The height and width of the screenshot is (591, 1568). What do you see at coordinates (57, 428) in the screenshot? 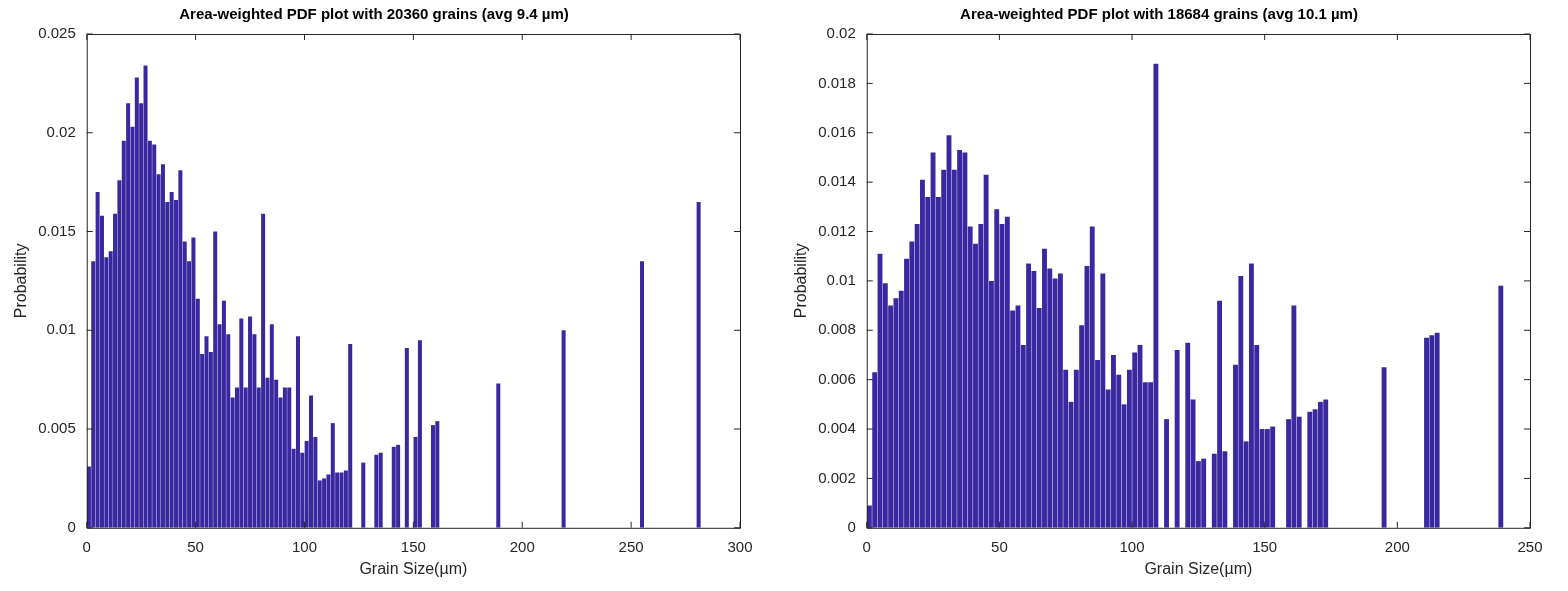
I see `y-tick-label: 0.005` at bounding box center [57, 428].